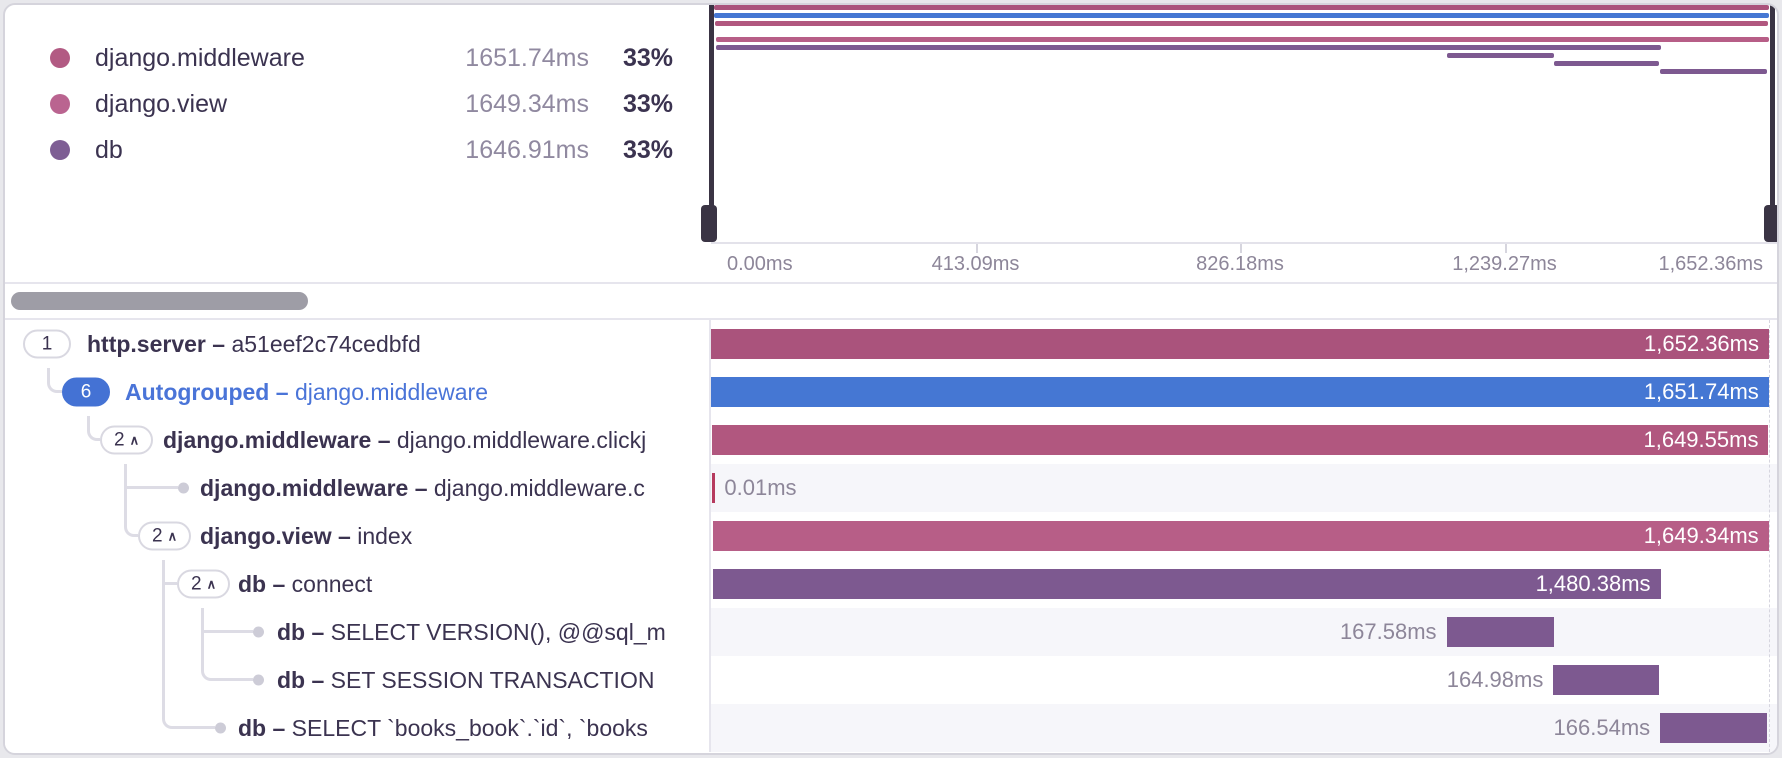 The image size is (1782, 758). I want to click on span-tree-cell: 2 ∧ db – connect, so click(358, 584).